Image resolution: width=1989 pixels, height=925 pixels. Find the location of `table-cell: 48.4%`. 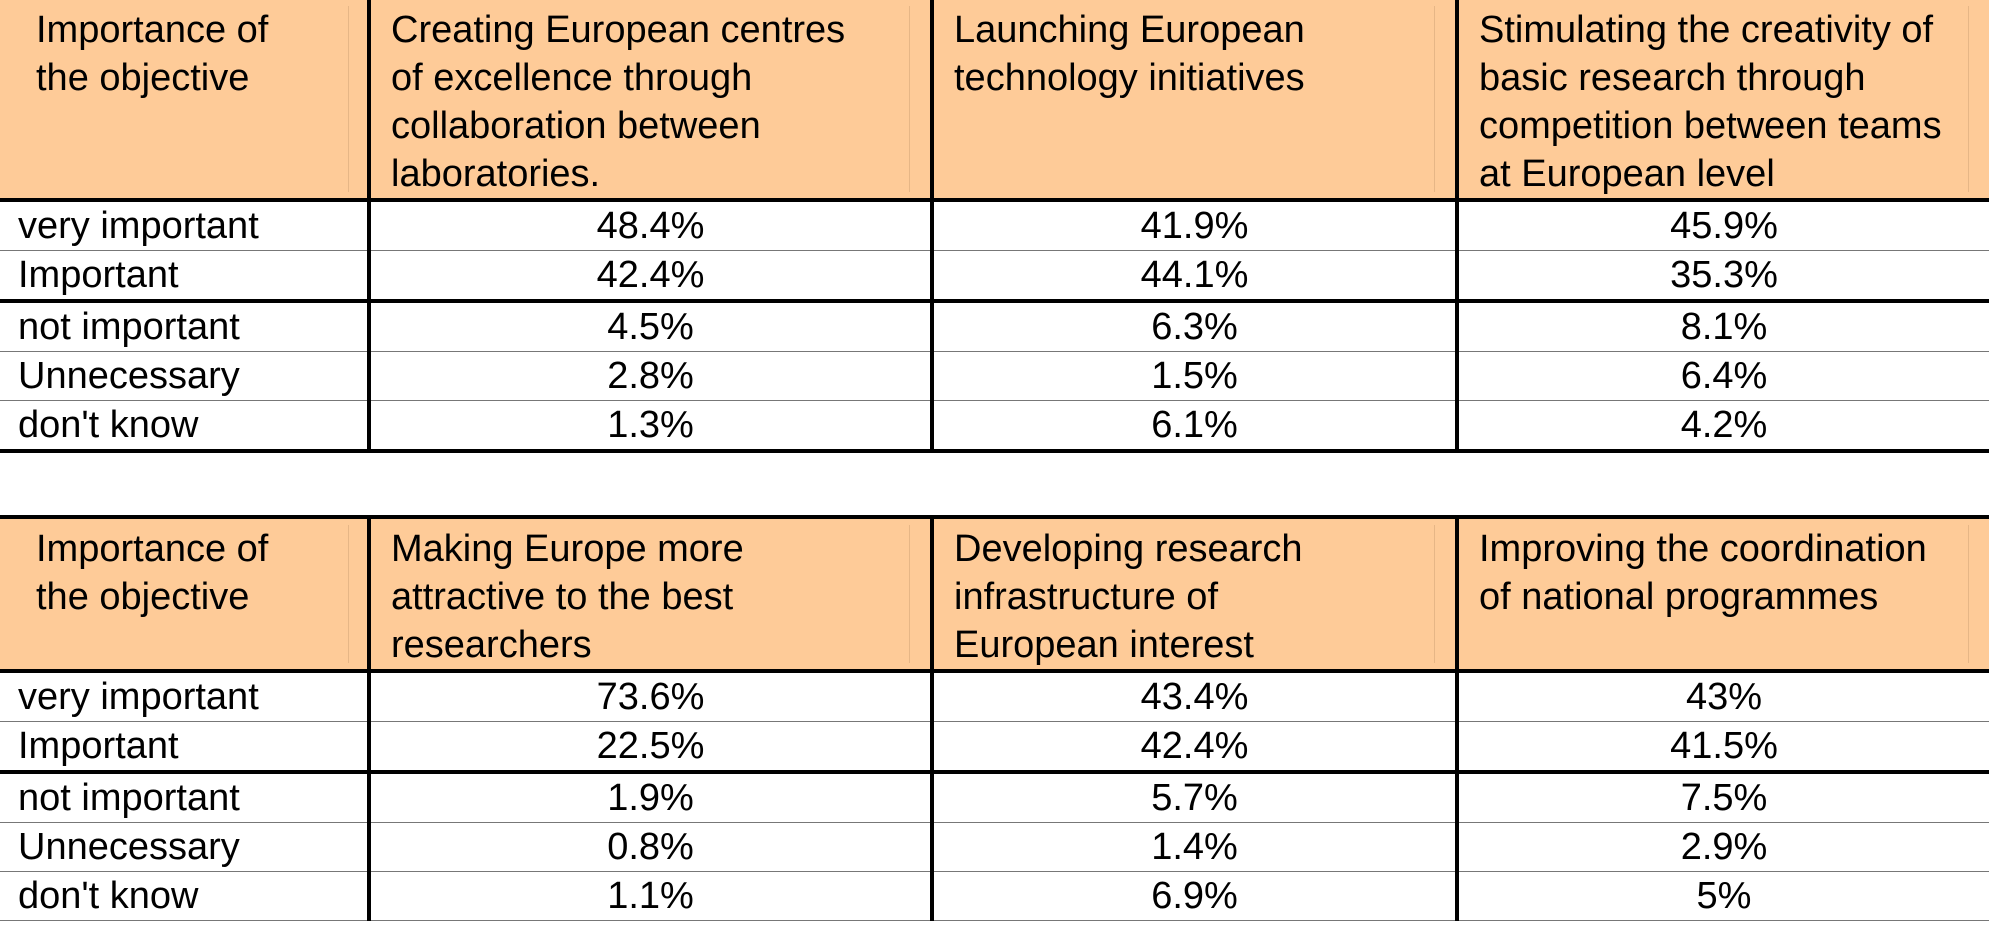

table-cell: 48.4% is located at coordinates (649, 225).